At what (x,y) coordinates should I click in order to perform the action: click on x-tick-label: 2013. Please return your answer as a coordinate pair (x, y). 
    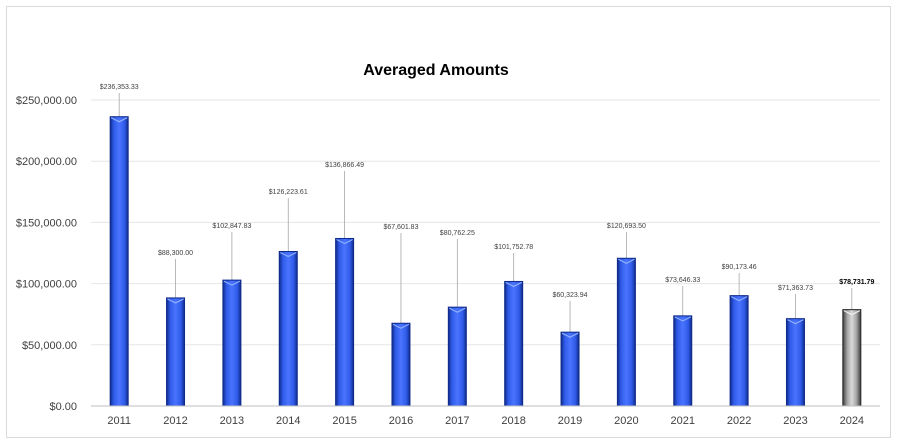
    Looking at the image, I should click on (232, 421).